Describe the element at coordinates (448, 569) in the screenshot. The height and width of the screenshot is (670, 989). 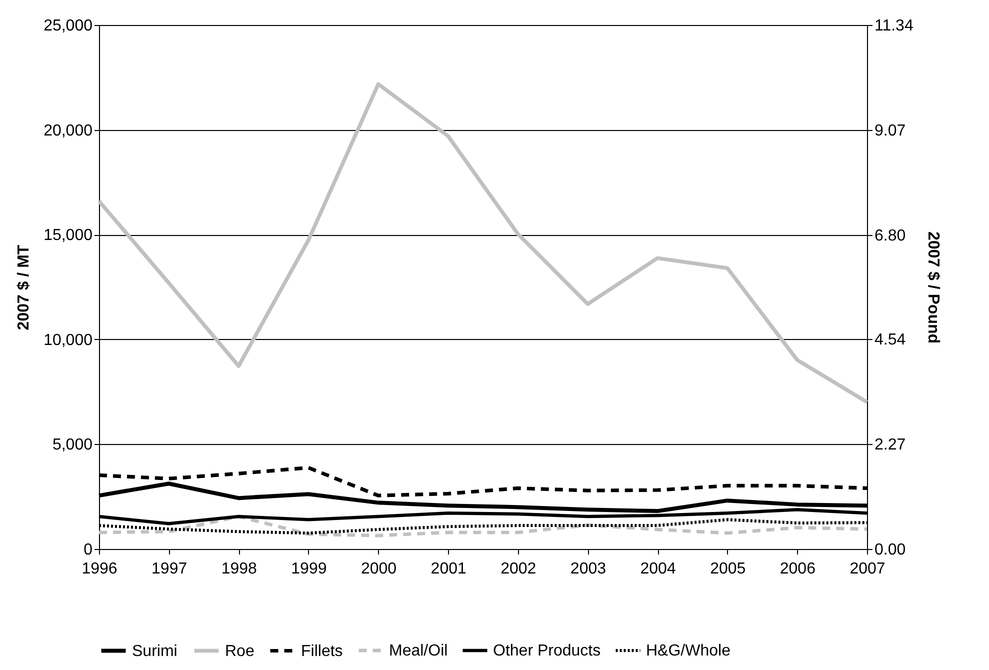
I see `x-tick-label: 2001` at that location.